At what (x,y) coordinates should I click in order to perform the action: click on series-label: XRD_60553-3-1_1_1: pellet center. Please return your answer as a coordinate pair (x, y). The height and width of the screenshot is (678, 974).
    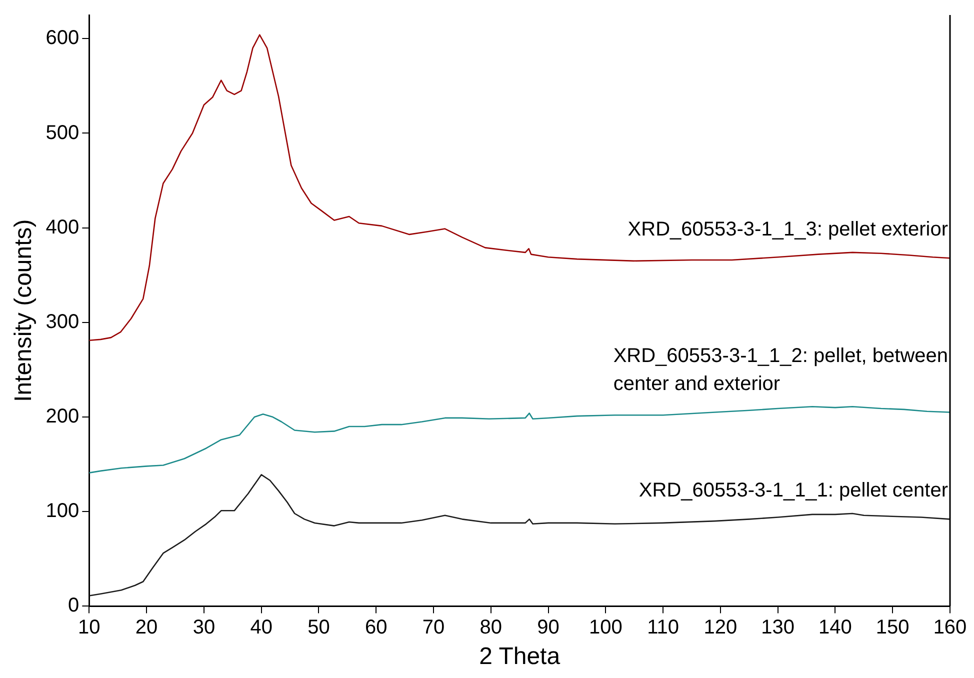
    Looking at the image, I should click on (793, 491).